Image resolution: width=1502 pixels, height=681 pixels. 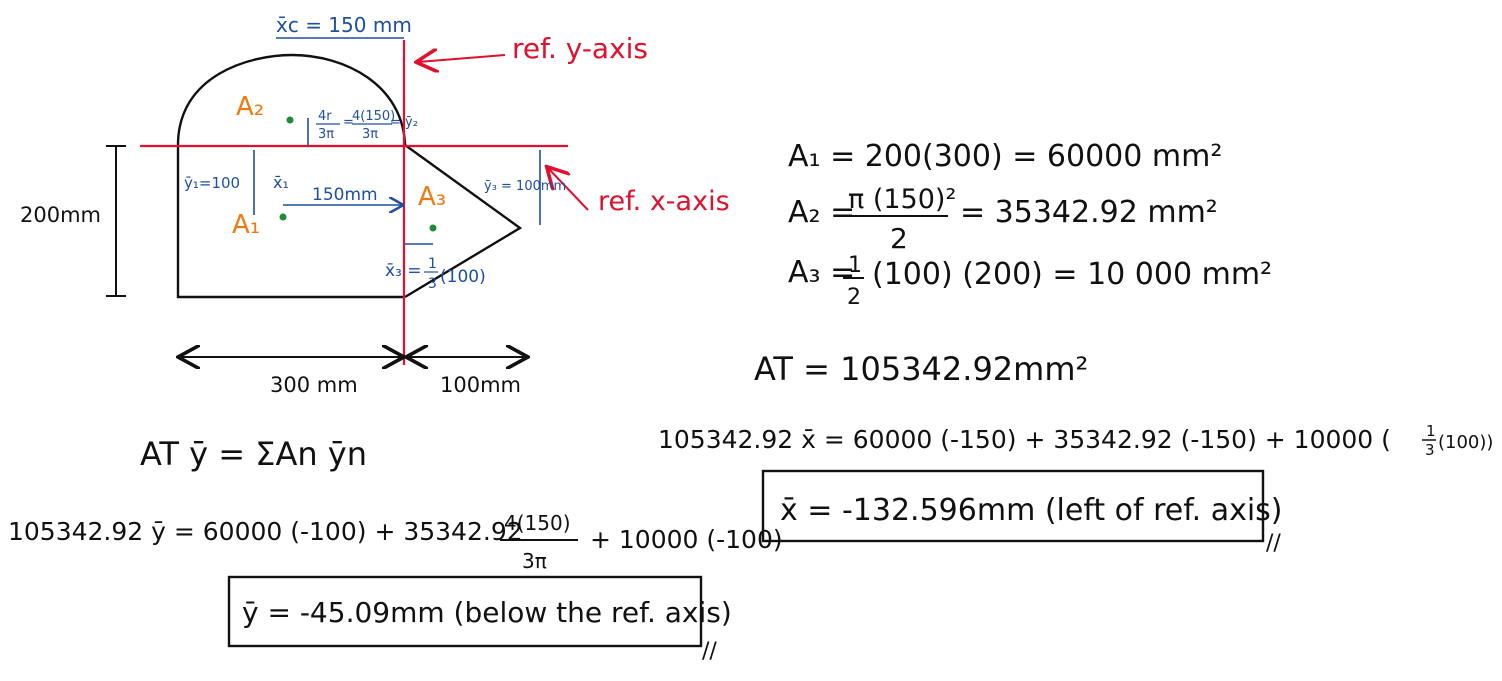 What do you see at coordinates (463, 221) in the screenshot?
I see `triangle-outline` at bounding box center [463, 221].